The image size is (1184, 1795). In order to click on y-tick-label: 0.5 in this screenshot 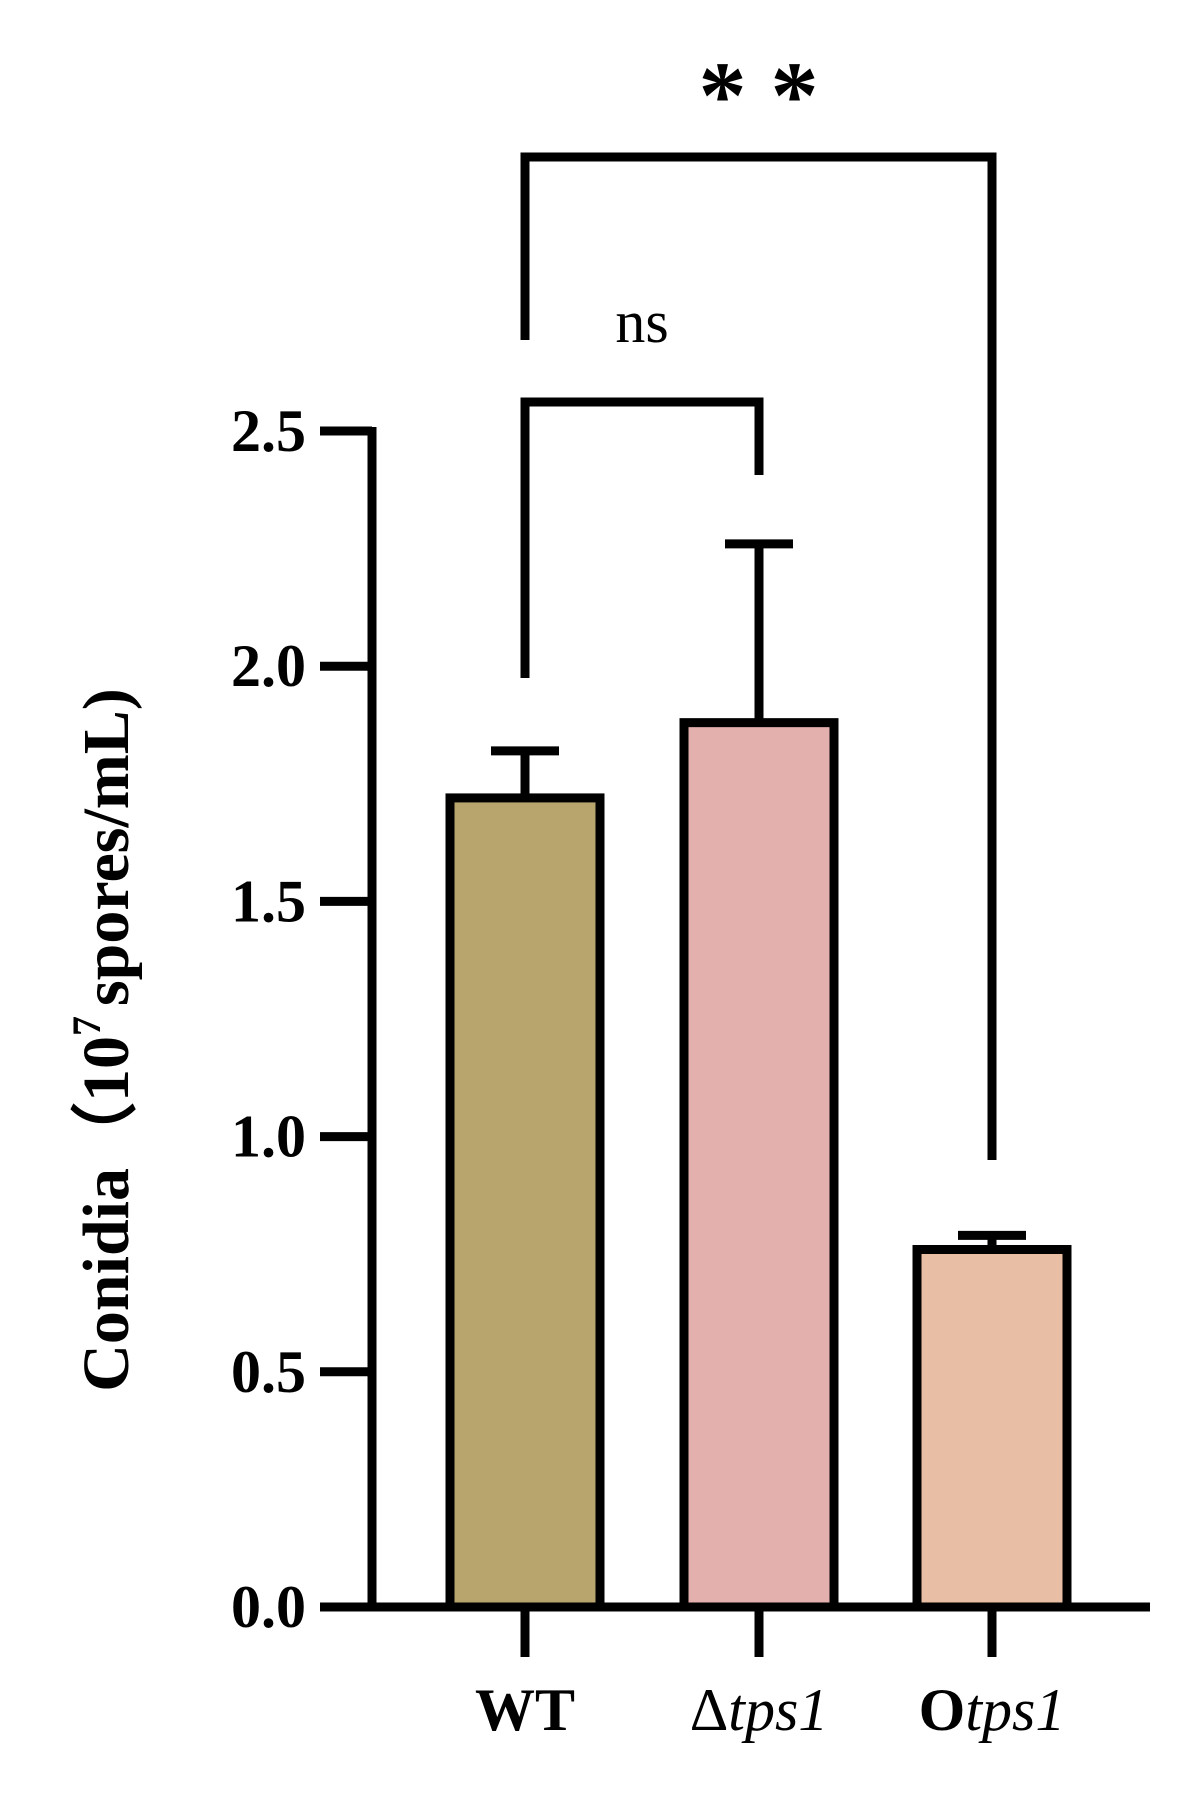, I will do `click(268, 1372)`.